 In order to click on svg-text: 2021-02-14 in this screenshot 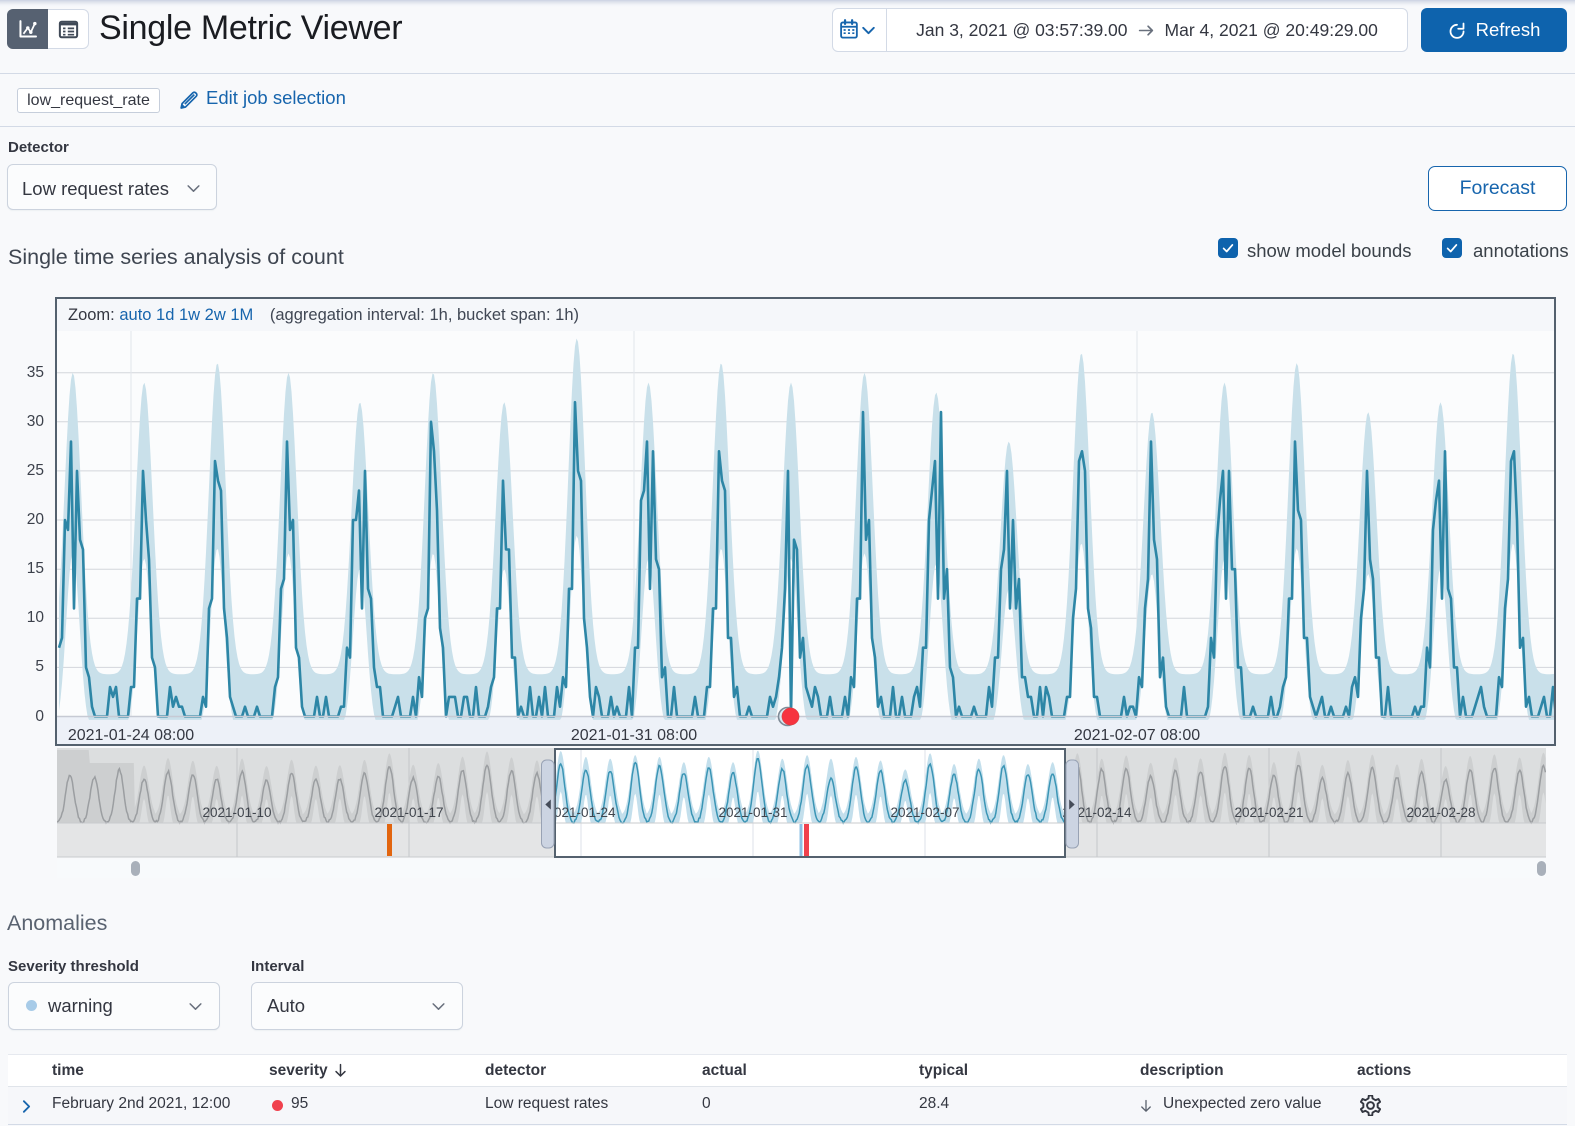, I will do `click(1097, 812)`.